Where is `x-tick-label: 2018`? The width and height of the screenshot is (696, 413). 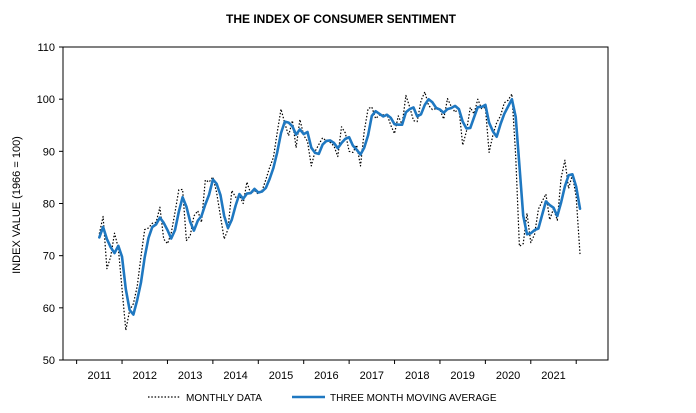 x-tick-label: 2018 is located at coordinates (417, 376).